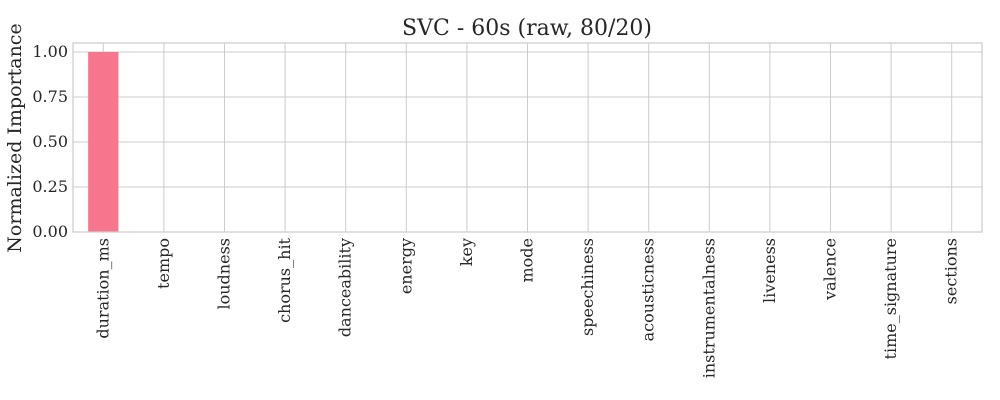  What do you see at coordinates (50, 51) in the screenshot?
I see `y-tick-label: 1.00` at bounding box center [50, 51].